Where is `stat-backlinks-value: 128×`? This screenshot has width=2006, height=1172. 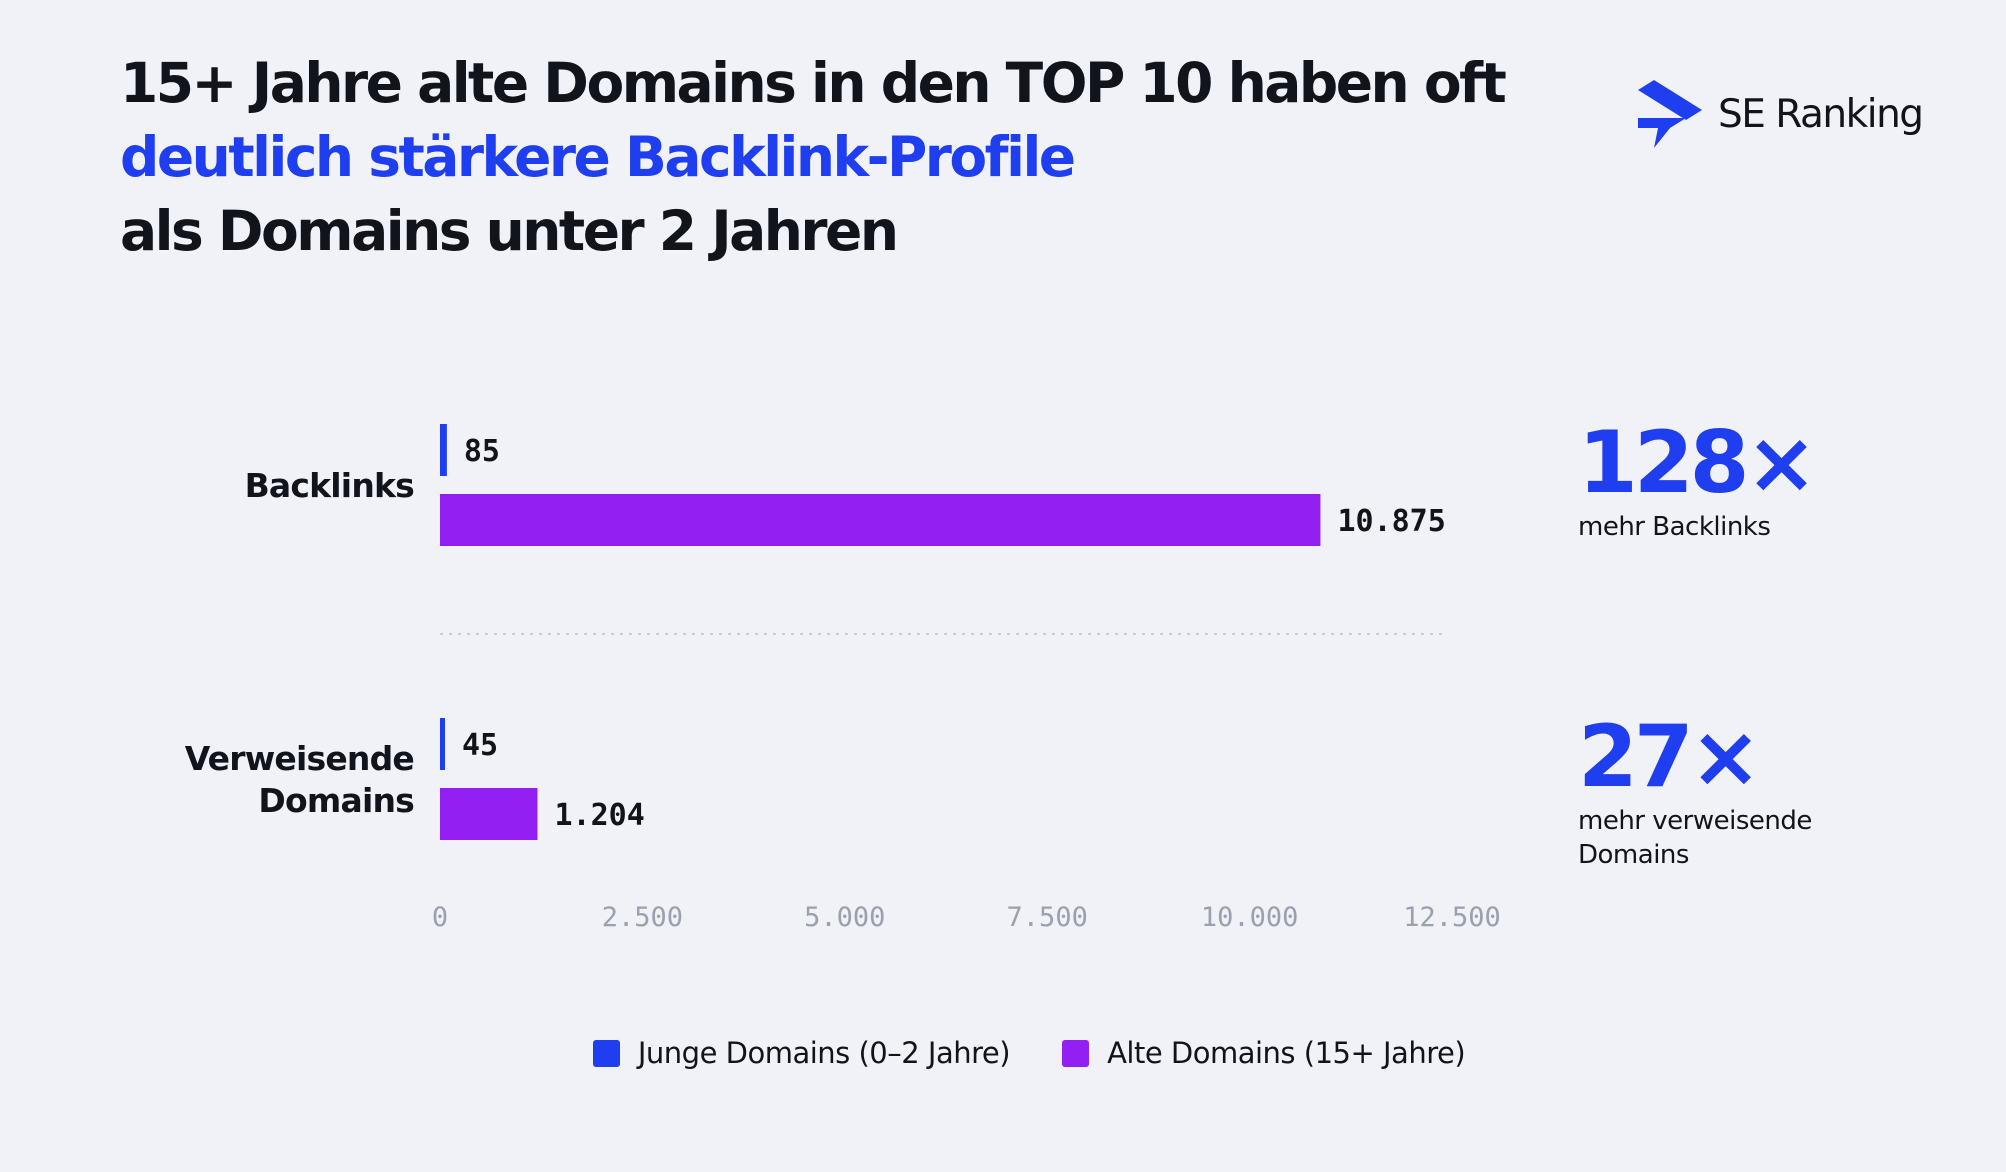 stat-backlinks-value: 128× is located at coordinates (1698, 463).